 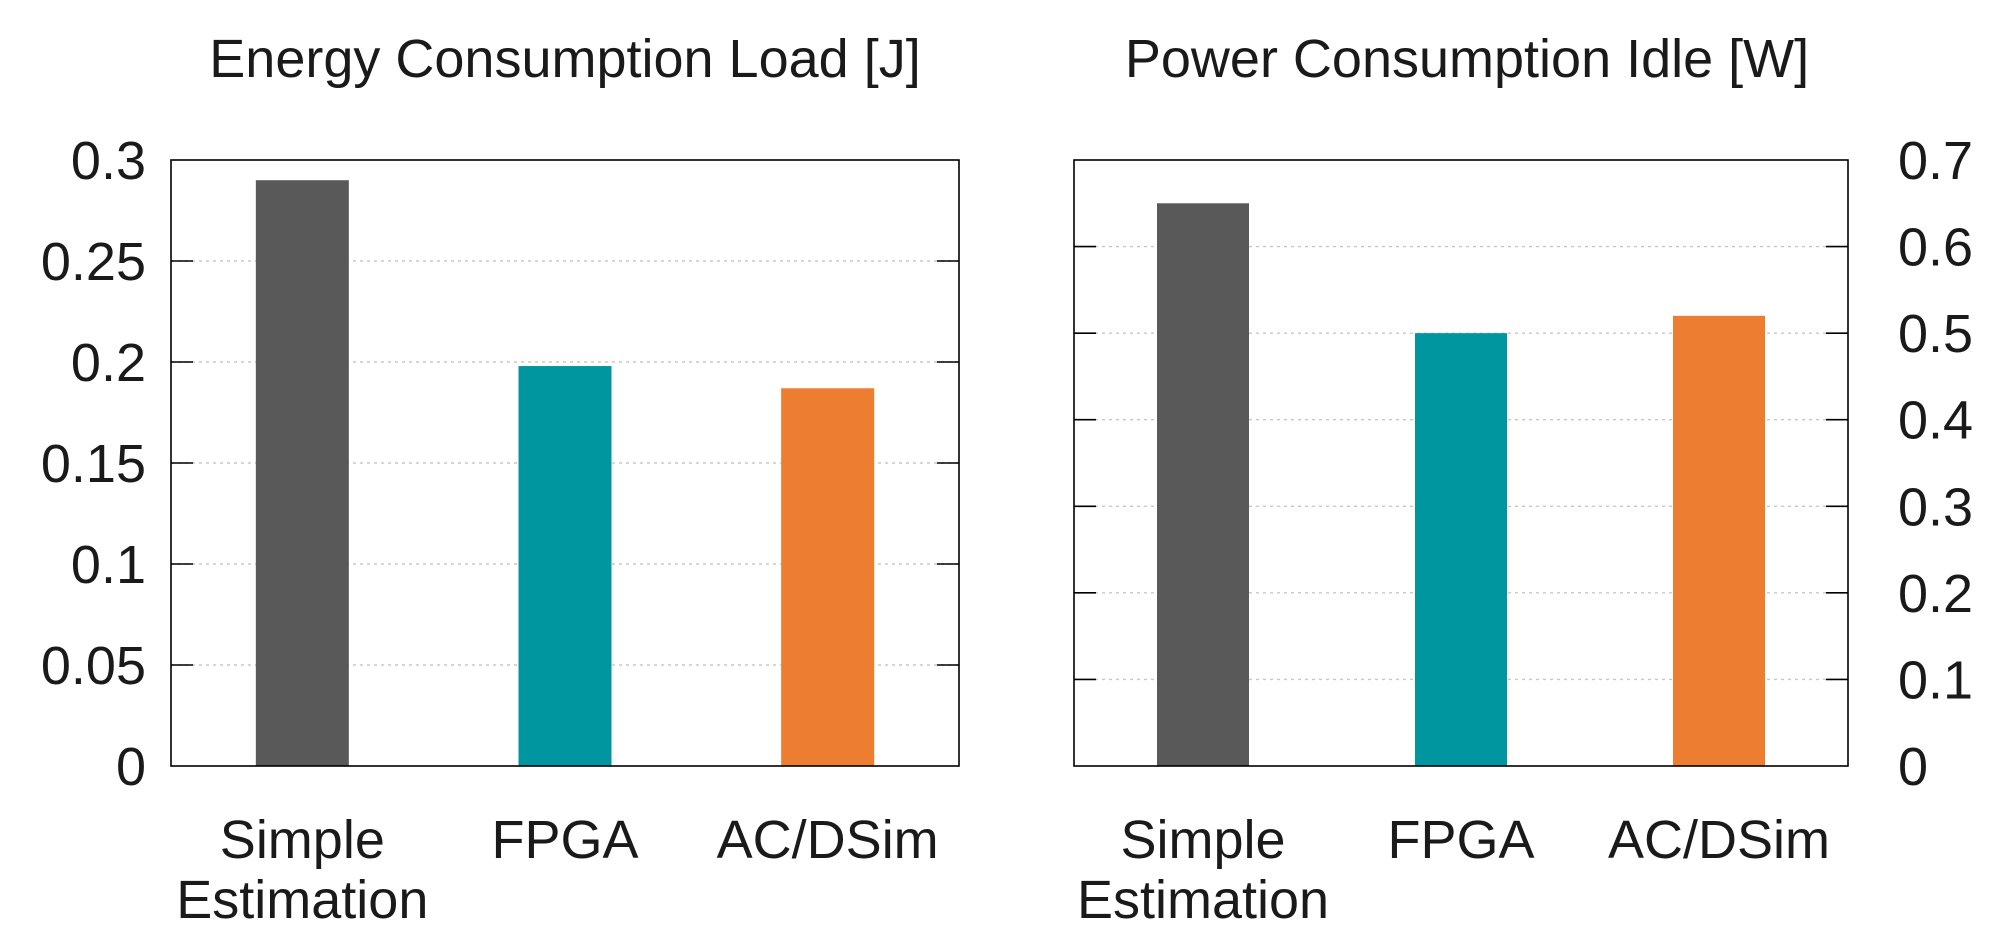 I want to click on y-tick-label: 0.4, so click(x=1935, y=421).